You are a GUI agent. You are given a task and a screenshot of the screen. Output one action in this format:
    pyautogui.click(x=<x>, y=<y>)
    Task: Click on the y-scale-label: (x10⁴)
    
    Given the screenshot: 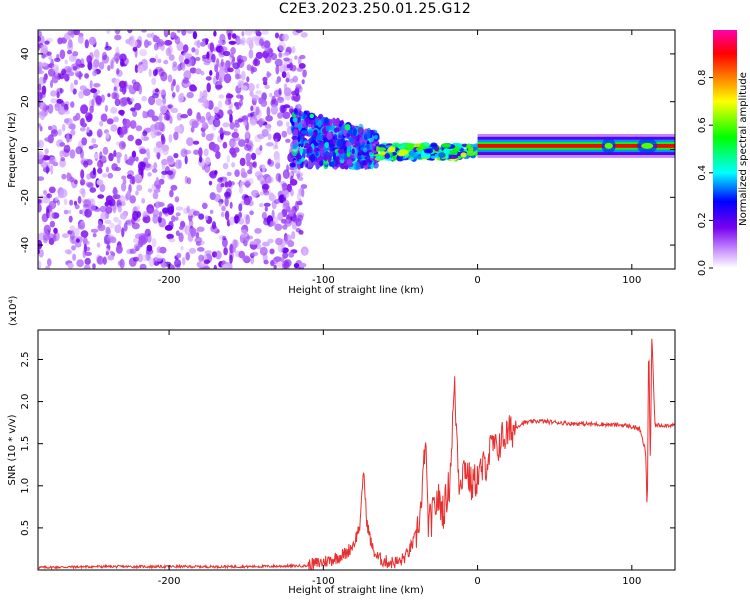 What is the action you would take?
    pyautogui.click(x=13, y=310)
    